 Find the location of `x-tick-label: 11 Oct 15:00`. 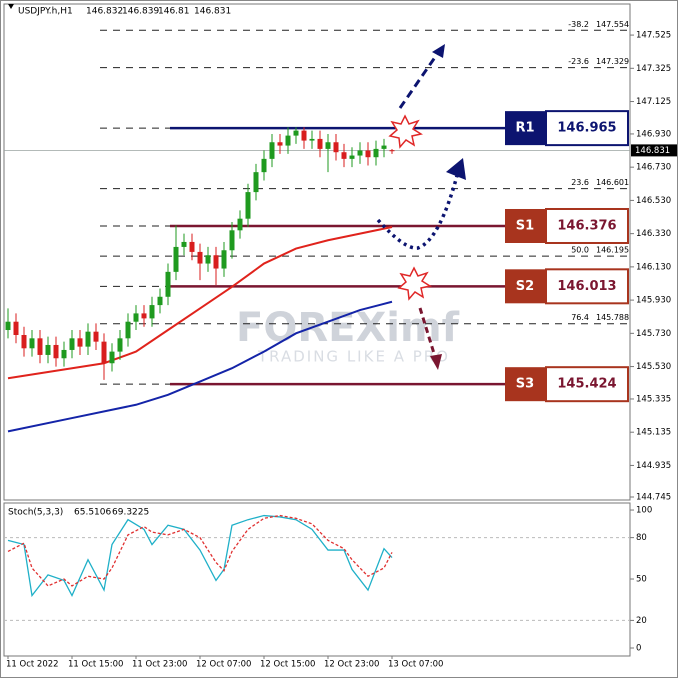

x-tick-label: 11 Oct 15:00 is located at coordinates (95, 665).